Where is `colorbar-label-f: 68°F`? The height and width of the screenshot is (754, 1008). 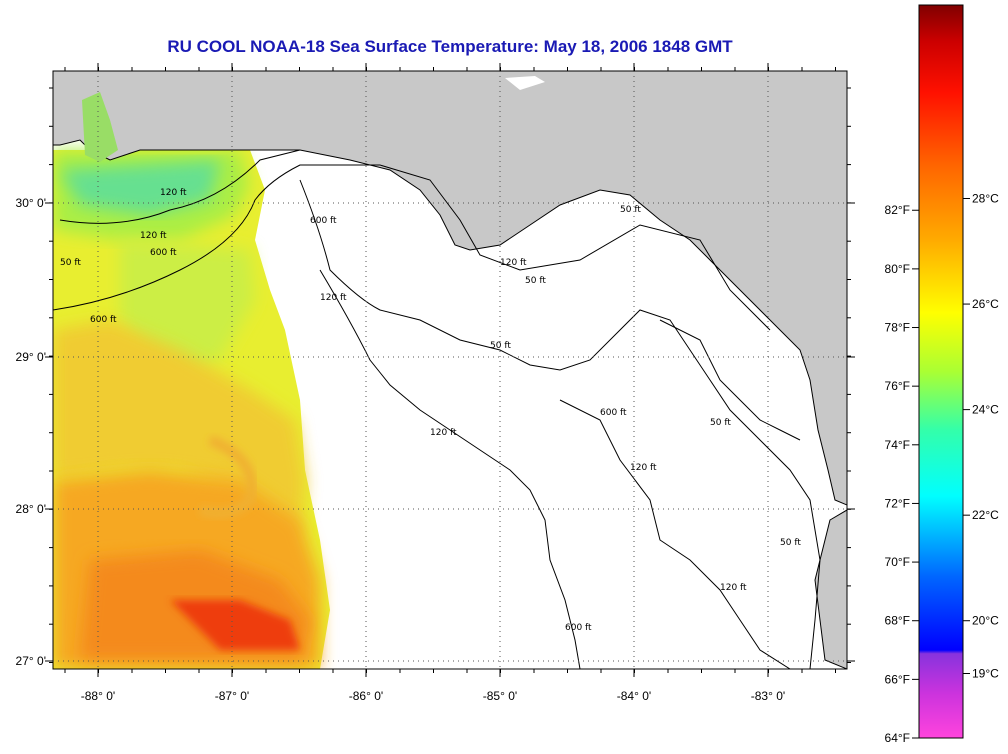 colorbar-label-f: 68°F is located at coordinates (897, 621).